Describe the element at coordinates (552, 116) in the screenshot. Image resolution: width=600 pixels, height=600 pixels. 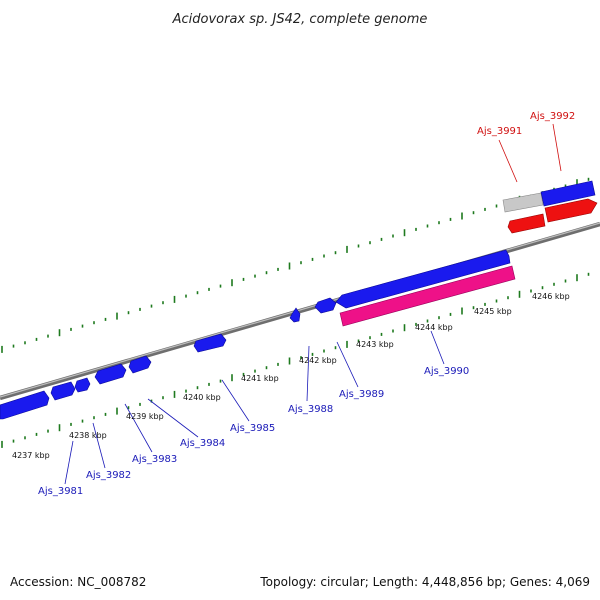
I see `label-ajs-3992: Ajs_3992` at that location.